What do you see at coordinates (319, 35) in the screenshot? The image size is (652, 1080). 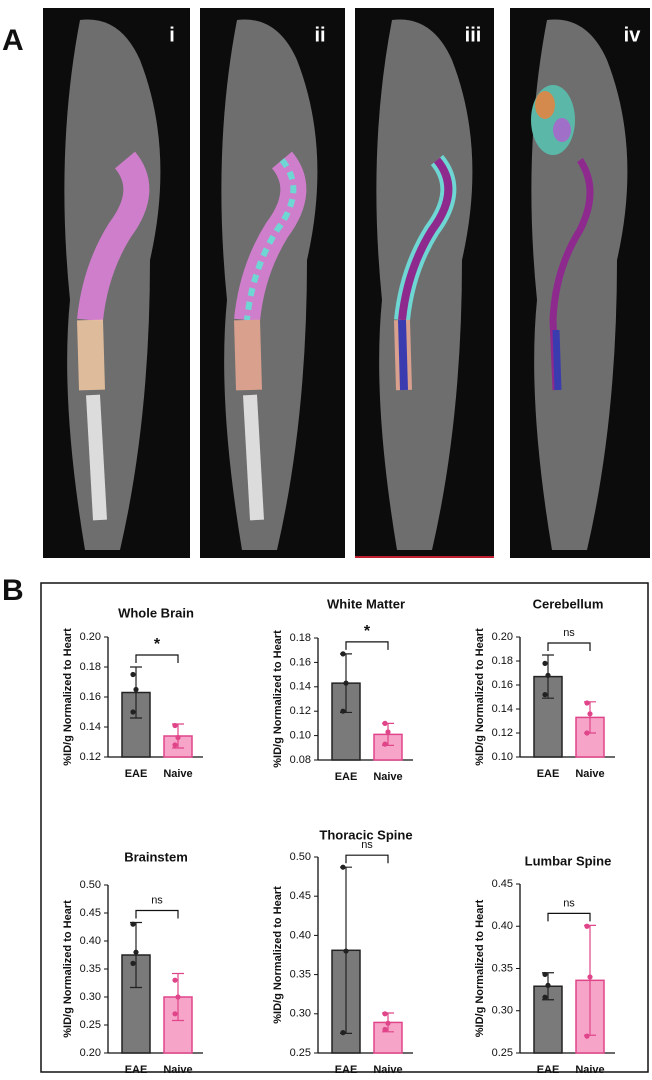 I see `image-label: ii` at bounding box center [319, 35].